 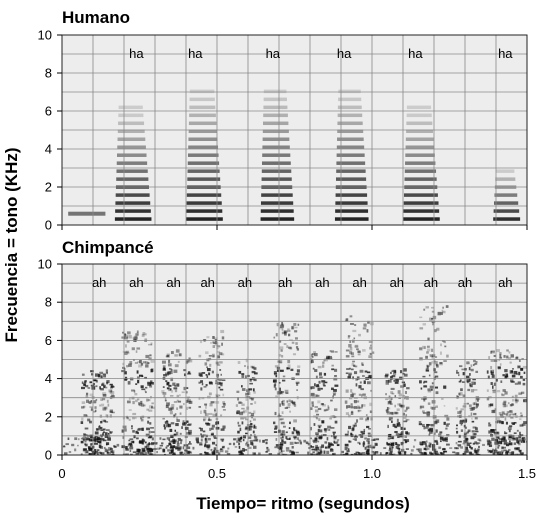 What do you see at coordinates (99, 282) in the screenshot?
I see `syllable-label: ah` at bounding box center [99, 282].